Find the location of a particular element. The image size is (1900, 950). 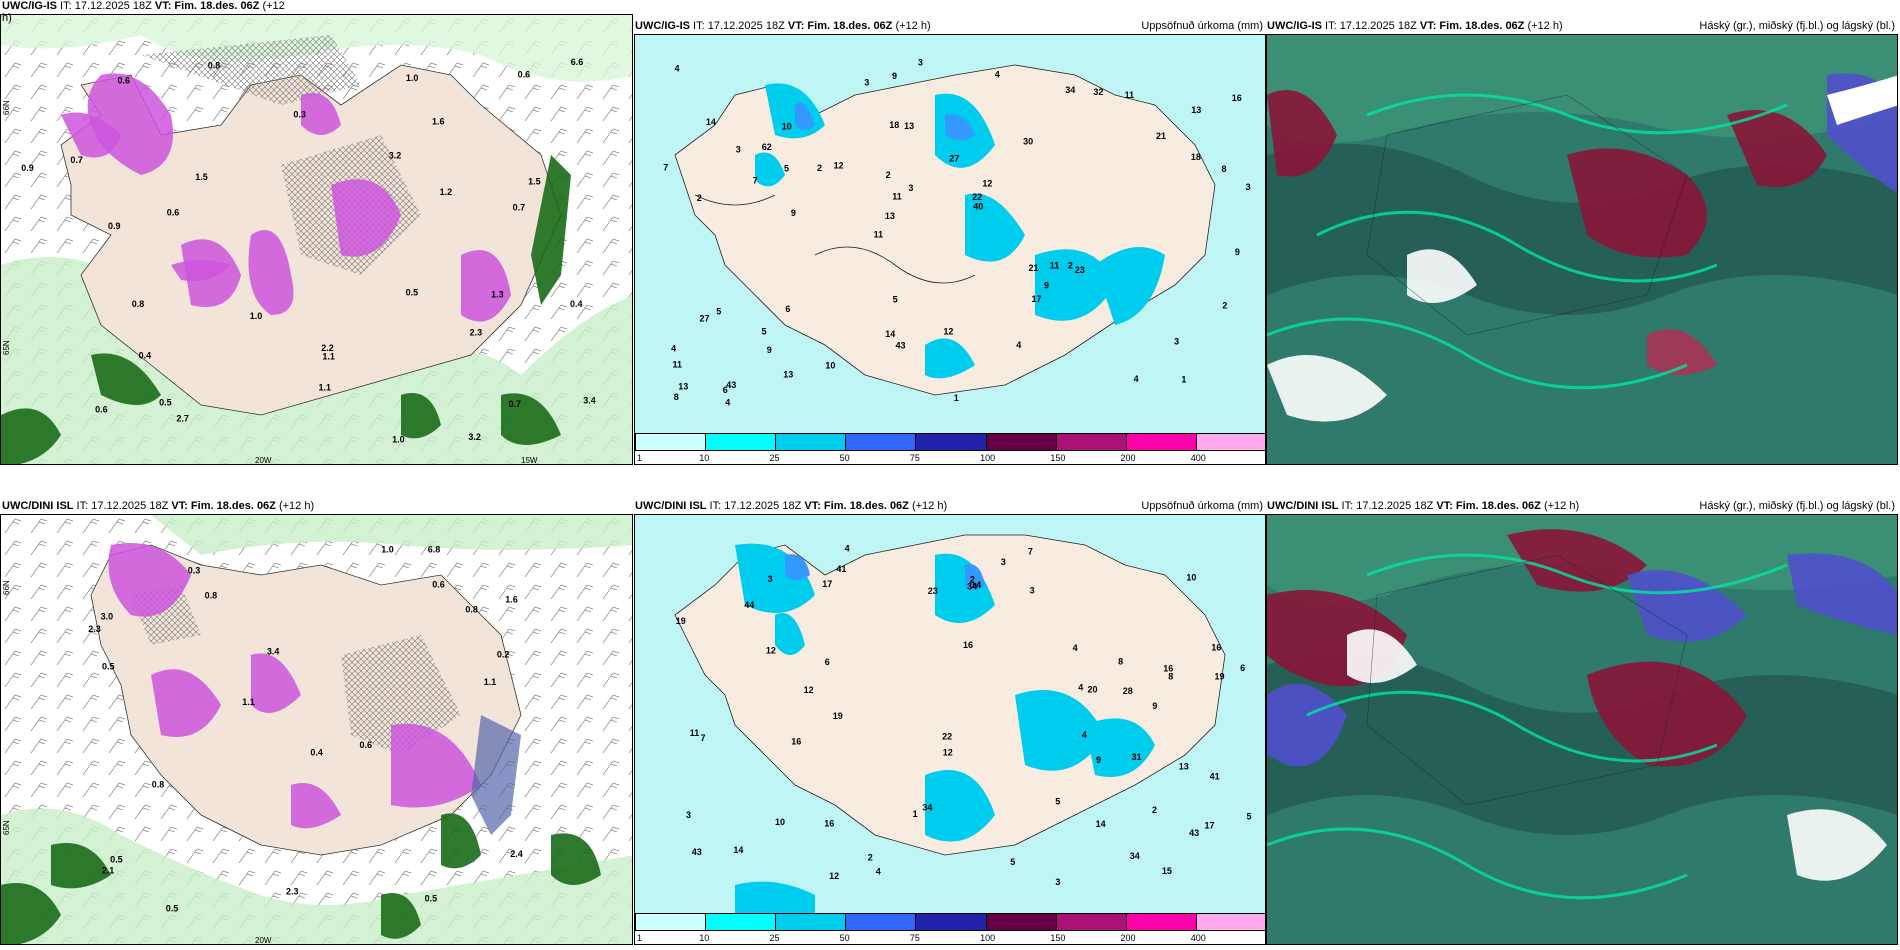

colorbar-tick-label: 200 is located at coordinates (1128, 938).